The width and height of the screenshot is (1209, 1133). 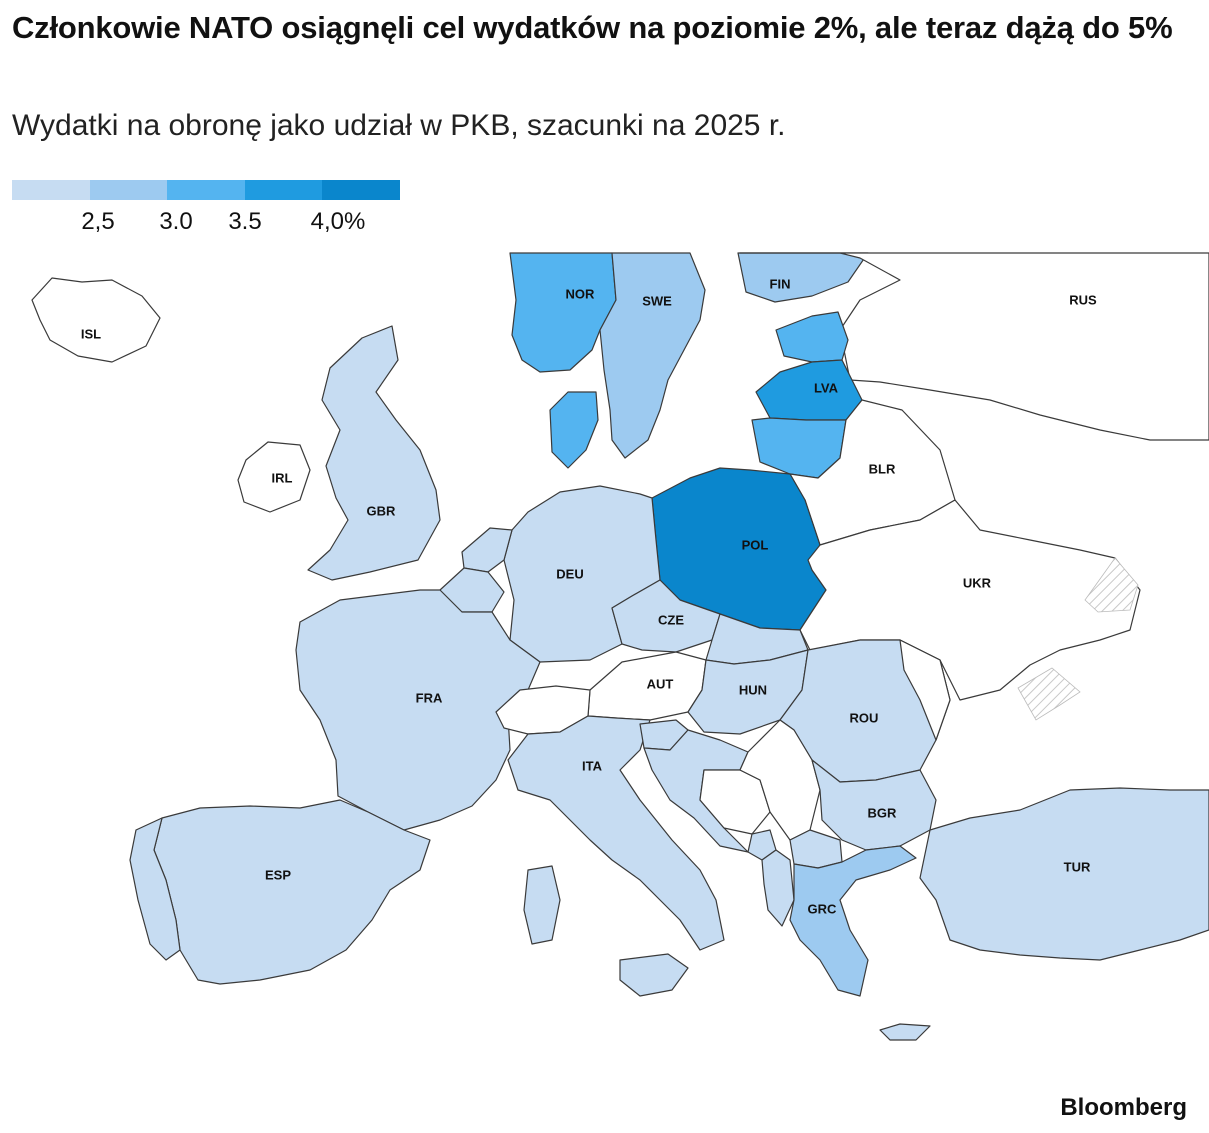 I want to click on country-mda, so click(x=925, y=690).